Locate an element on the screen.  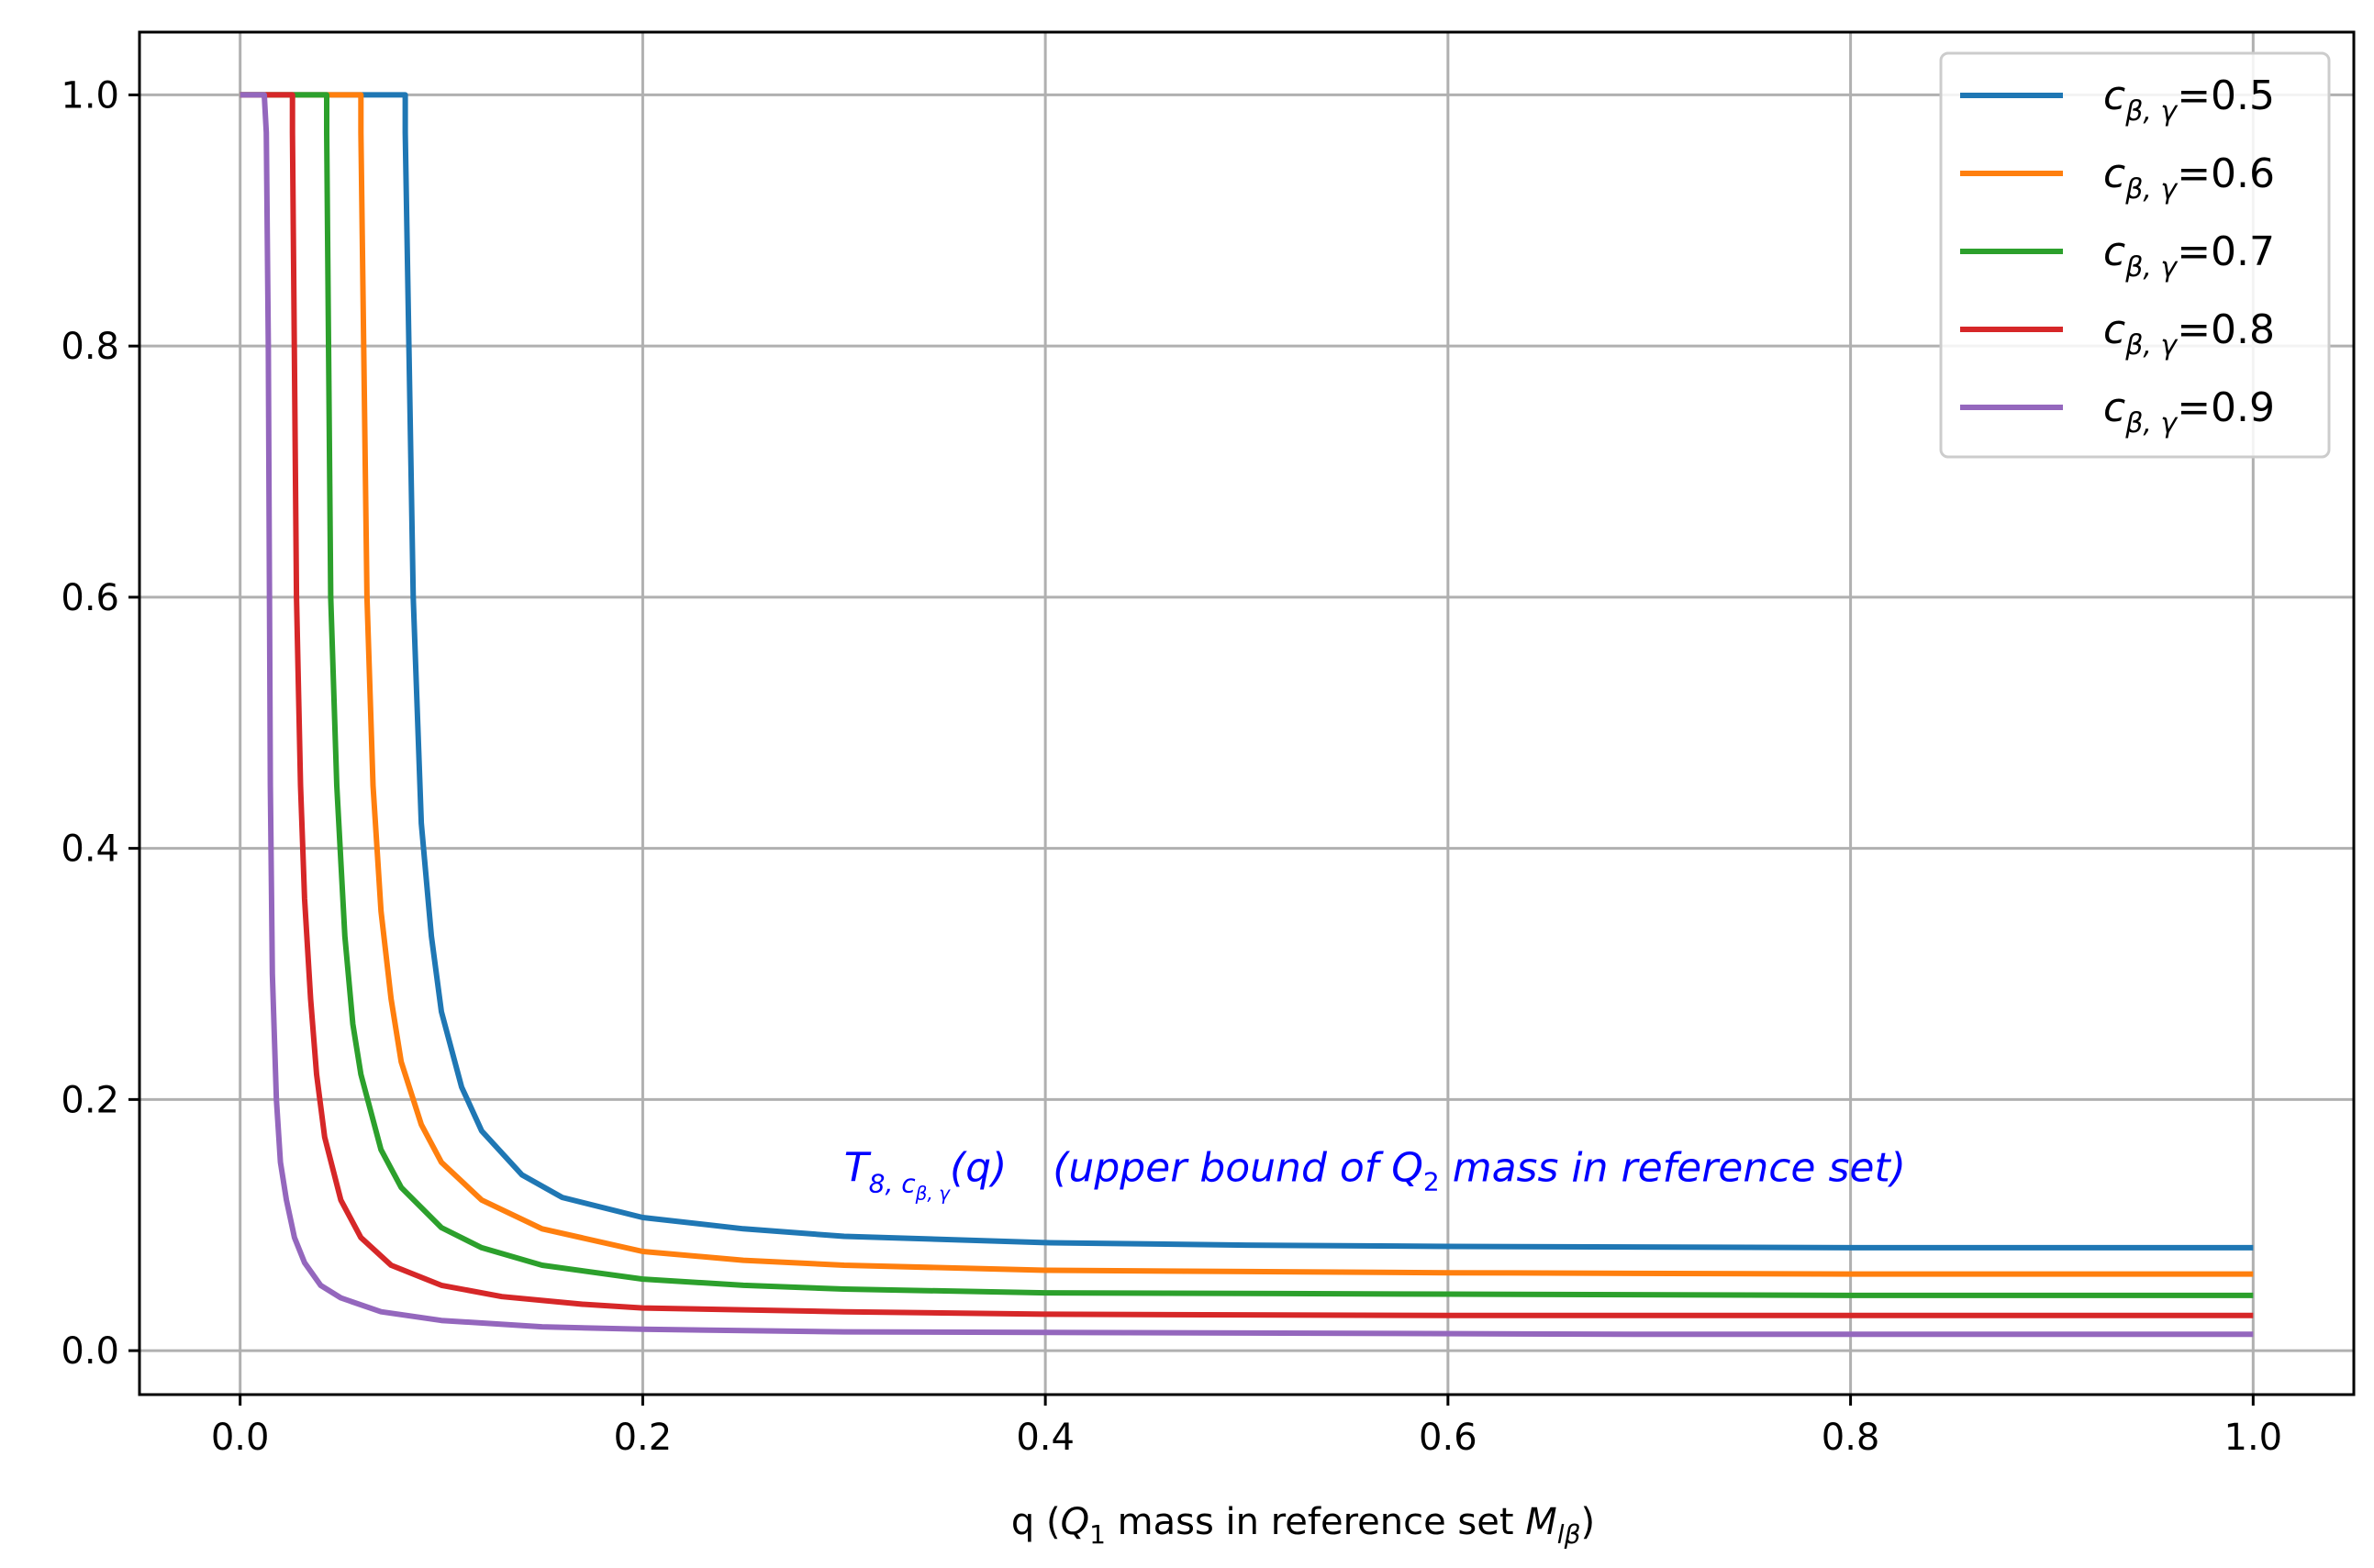
x-axis-label-post: ) is located at coordinates (1587, 1522).